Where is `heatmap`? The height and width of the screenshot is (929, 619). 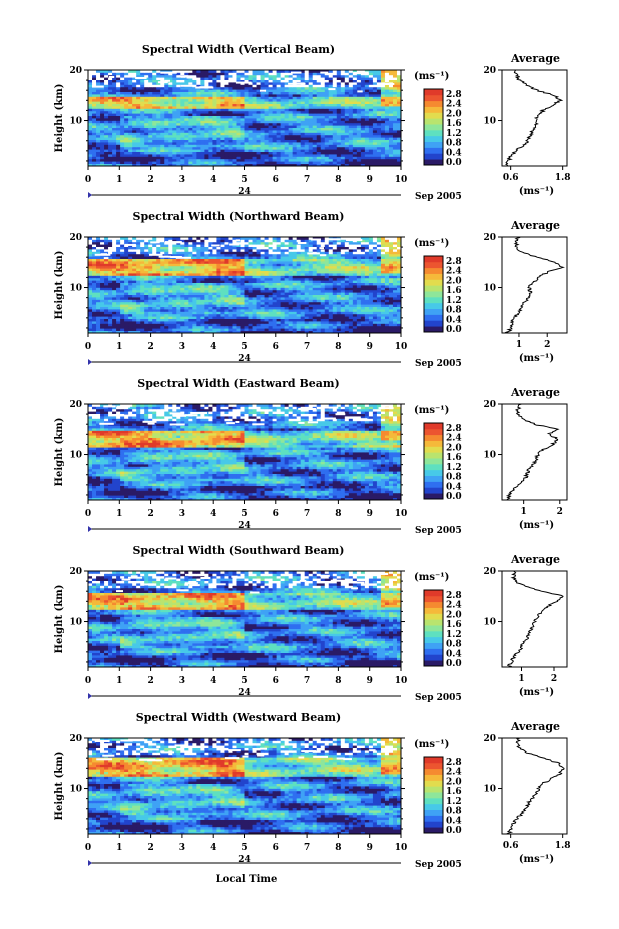
heatmap is located at coordinates (245, 118).